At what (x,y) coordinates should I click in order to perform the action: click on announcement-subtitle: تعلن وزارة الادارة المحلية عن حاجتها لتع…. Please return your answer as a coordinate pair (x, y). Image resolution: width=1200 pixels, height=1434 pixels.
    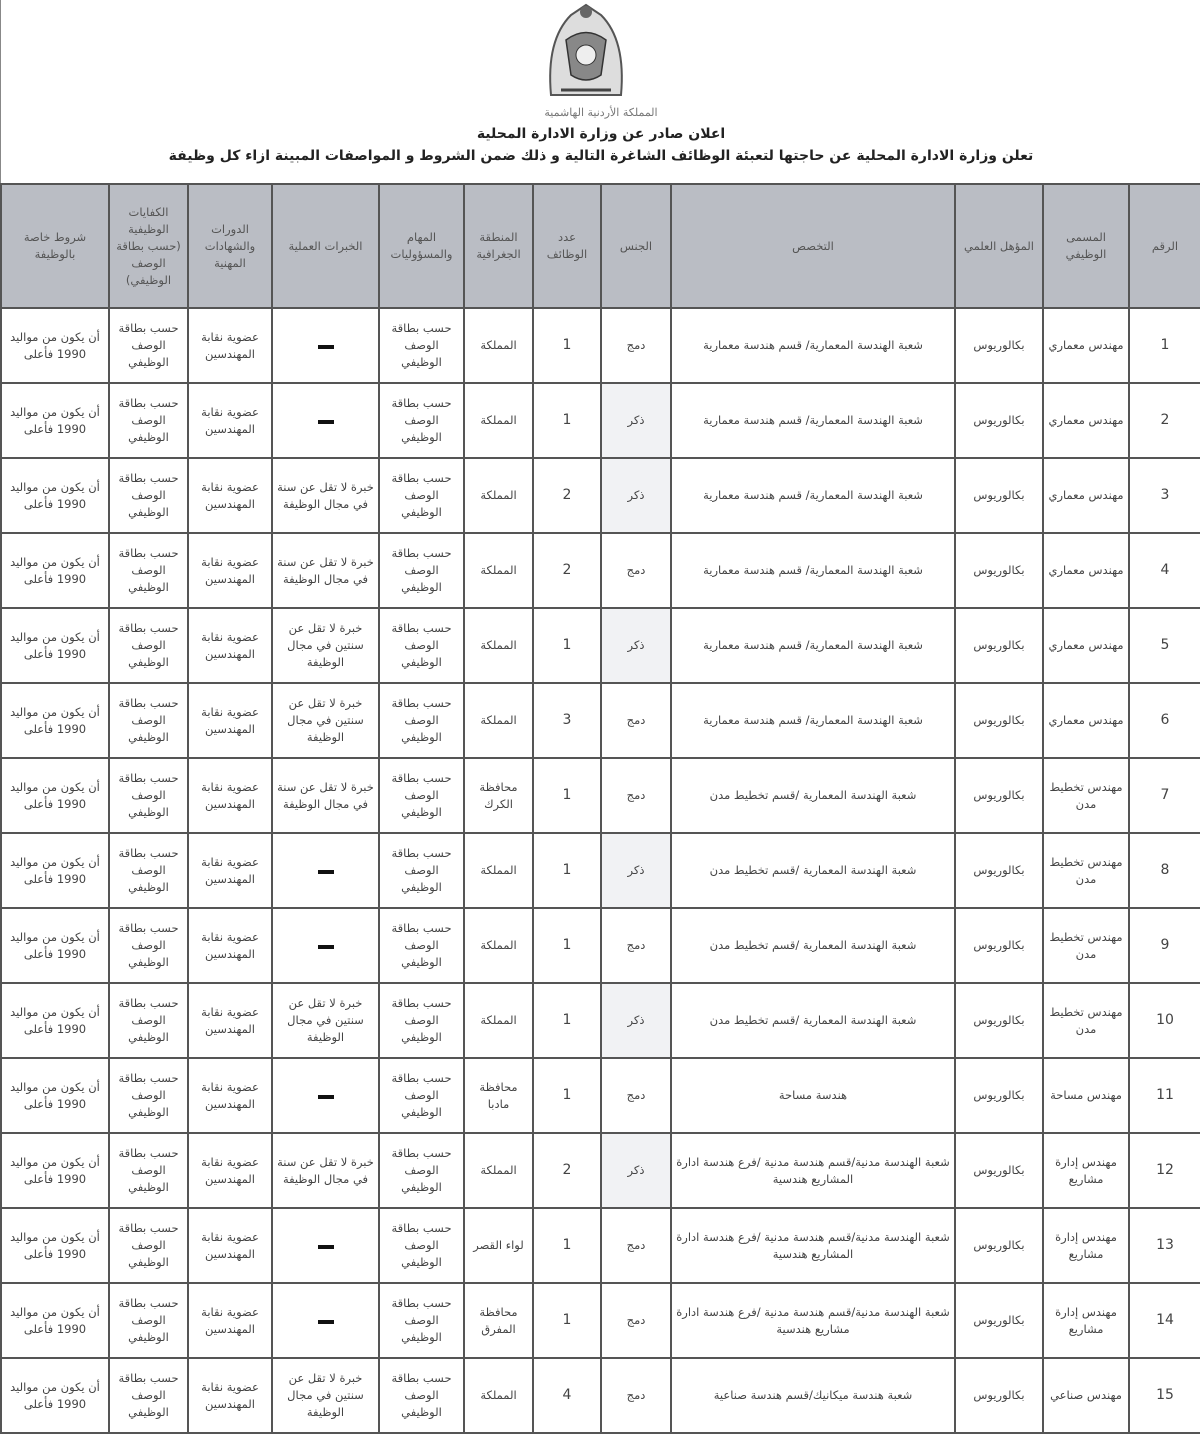
    Looking at the image, I should click on (601, 156).